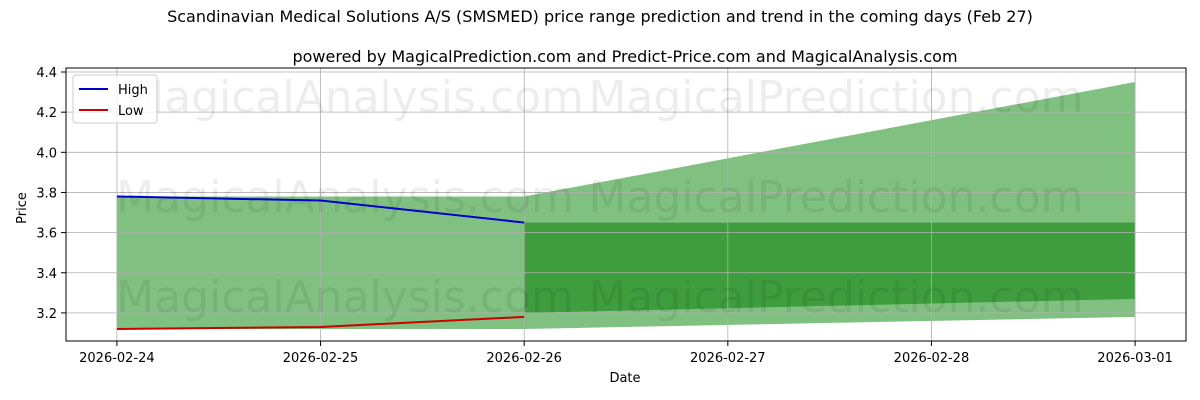 The image size is (1200, 400). Describe the element at coordinates (46, 153) in the screenshot. I see `y-tick-label: 4.0` at that location.